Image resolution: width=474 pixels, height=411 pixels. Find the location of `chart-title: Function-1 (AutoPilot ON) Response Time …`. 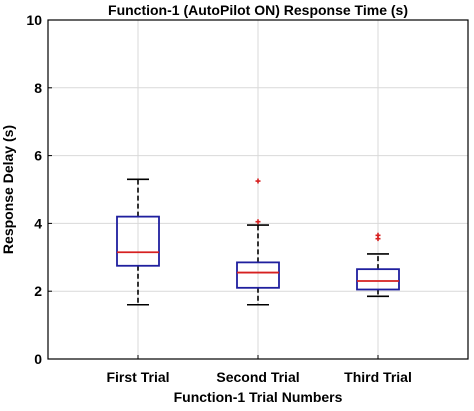

chart-title: Function-1 (AutoPilot ON) Response Time … is located at coordinates (258, 10).